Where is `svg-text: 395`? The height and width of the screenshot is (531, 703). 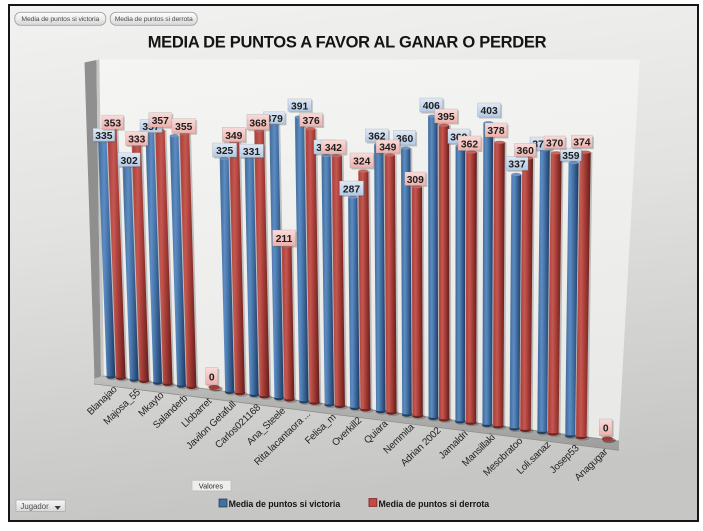
svg-text: 395 is located at coordinates (445, 117).